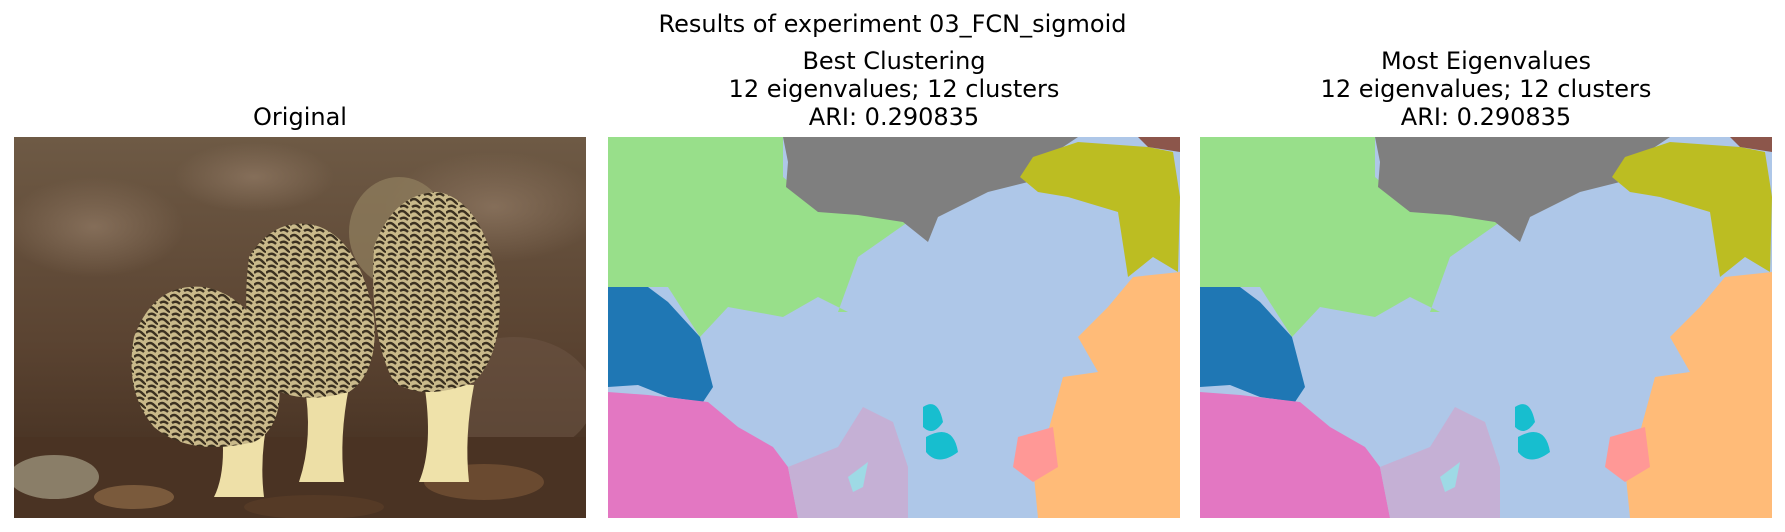 The image size is (1785, 532). I want to click on best-clustering-eigen-line: 12 eigenvalues; 12 clusters, so click(894, 89).